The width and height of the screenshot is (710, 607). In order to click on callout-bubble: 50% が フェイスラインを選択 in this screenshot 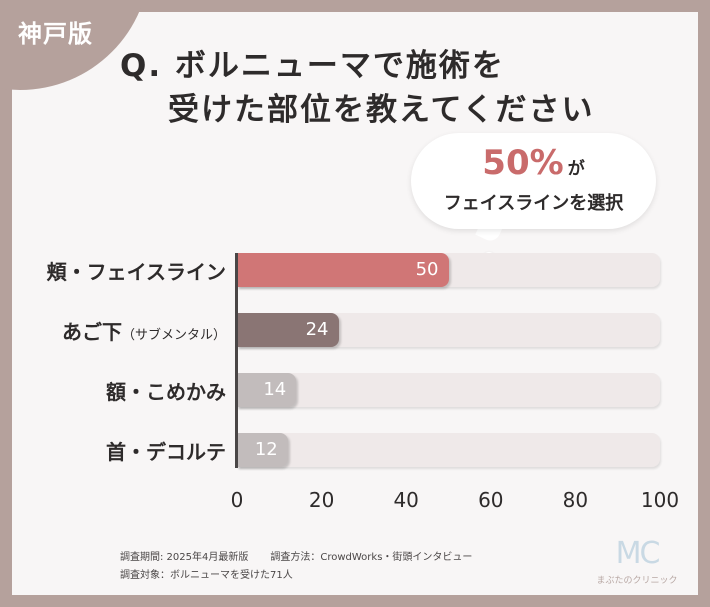, I will do `click(533, 181)`.